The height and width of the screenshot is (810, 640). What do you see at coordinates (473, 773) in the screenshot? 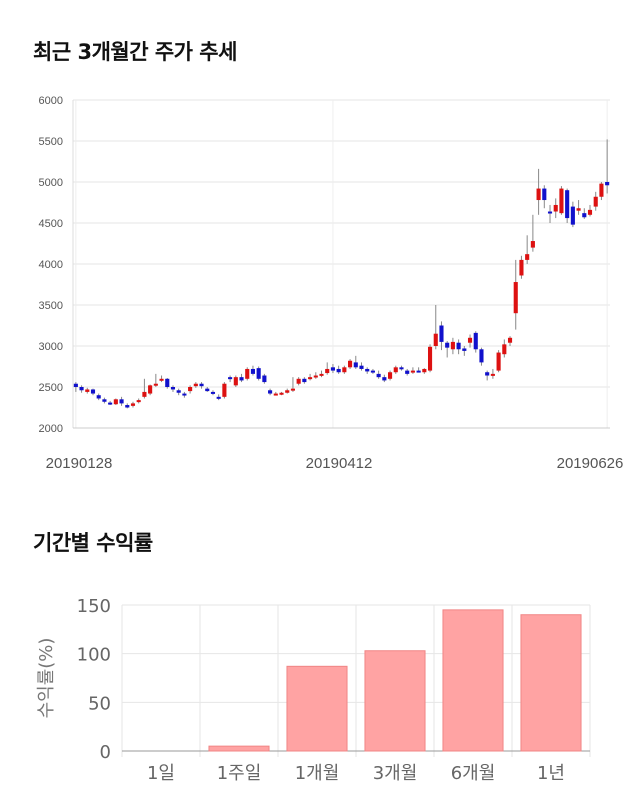
I see `returns-x-tick-label: 6개월` at bounding box center [473, 773].